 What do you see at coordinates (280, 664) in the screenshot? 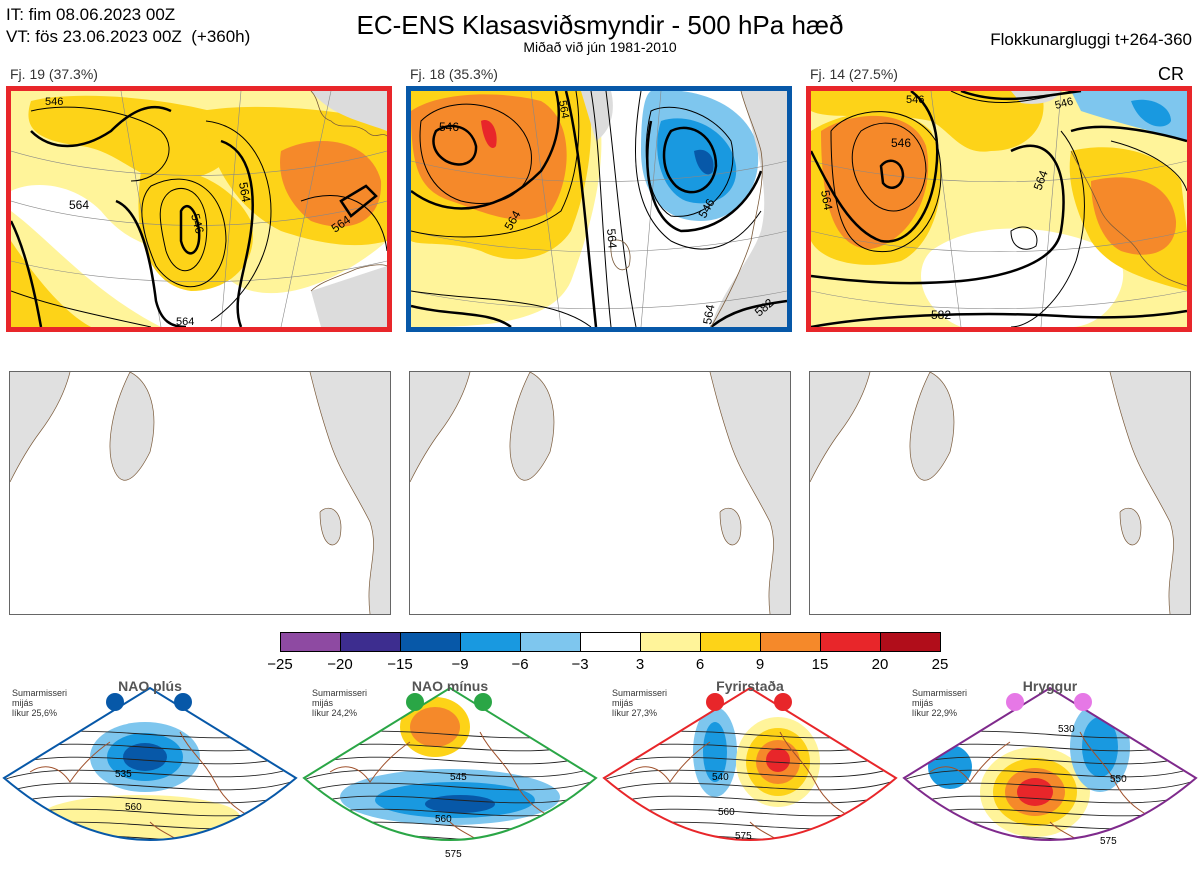
I see `colorbar-tick-label: −25` at bounding box center [280, 664].